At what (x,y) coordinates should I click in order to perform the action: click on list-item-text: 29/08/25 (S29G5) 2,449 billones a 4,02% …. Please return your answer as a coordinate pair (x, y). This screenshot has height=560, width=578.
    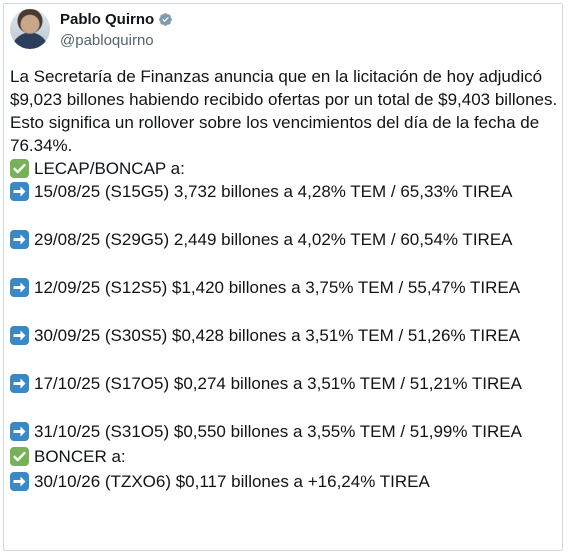
    Looking at the image, I should click on (273, 239).